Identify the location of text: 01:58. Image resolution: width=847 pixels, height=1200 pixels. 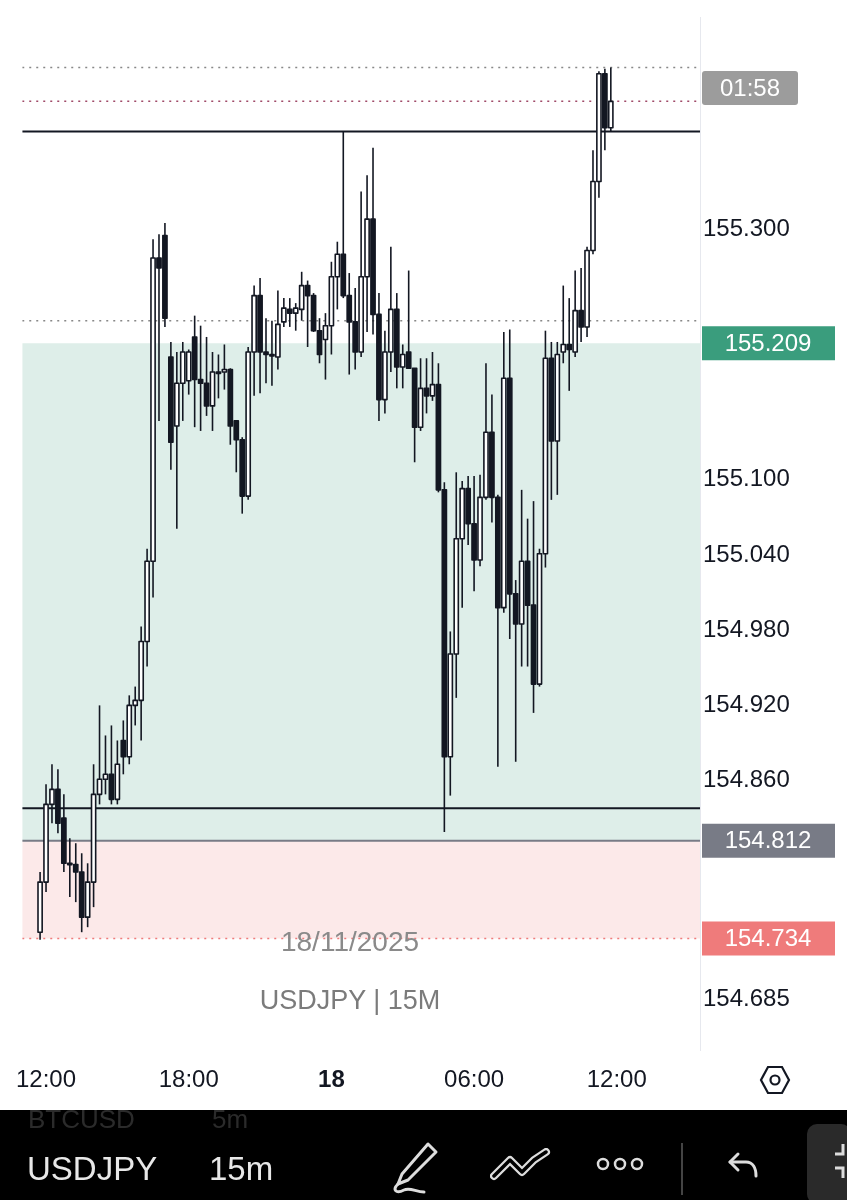
(750, 88).